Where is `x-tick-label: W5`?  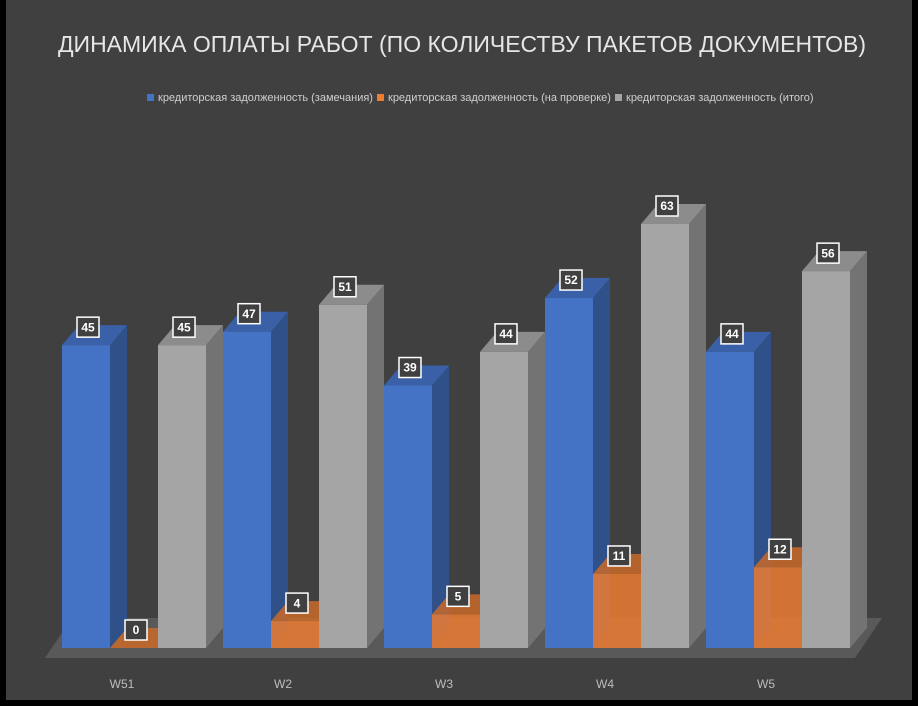 x-tick-label: W5 is located at coordinates (766, 684).